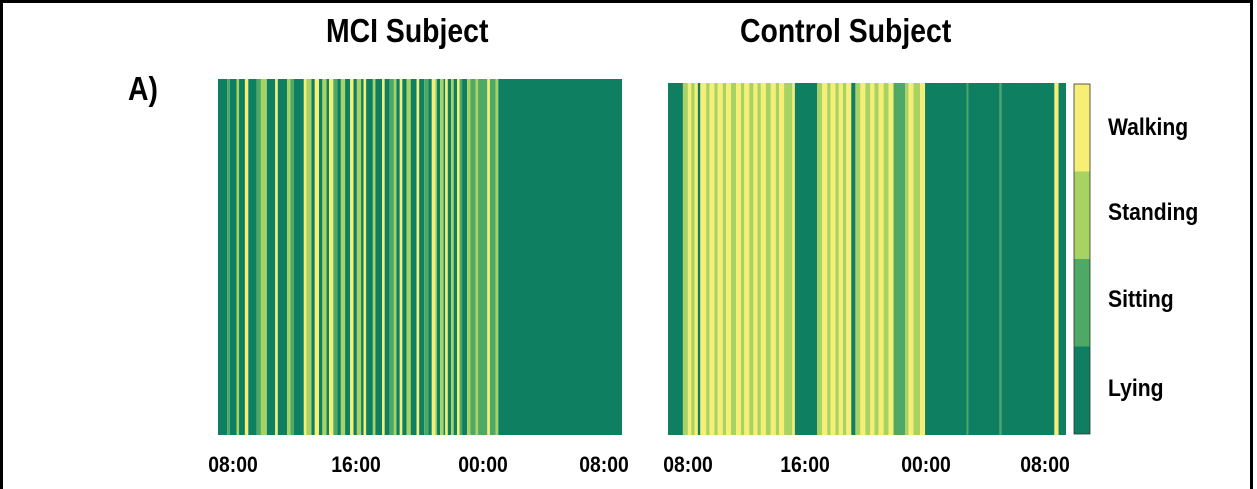 The height and width of the screenshot is (489, 1257). What do you see at coordinates (407, 30) in the screenshot?
I see `chart-title-mci: MCI Subject` at bounding box center [407, 30].